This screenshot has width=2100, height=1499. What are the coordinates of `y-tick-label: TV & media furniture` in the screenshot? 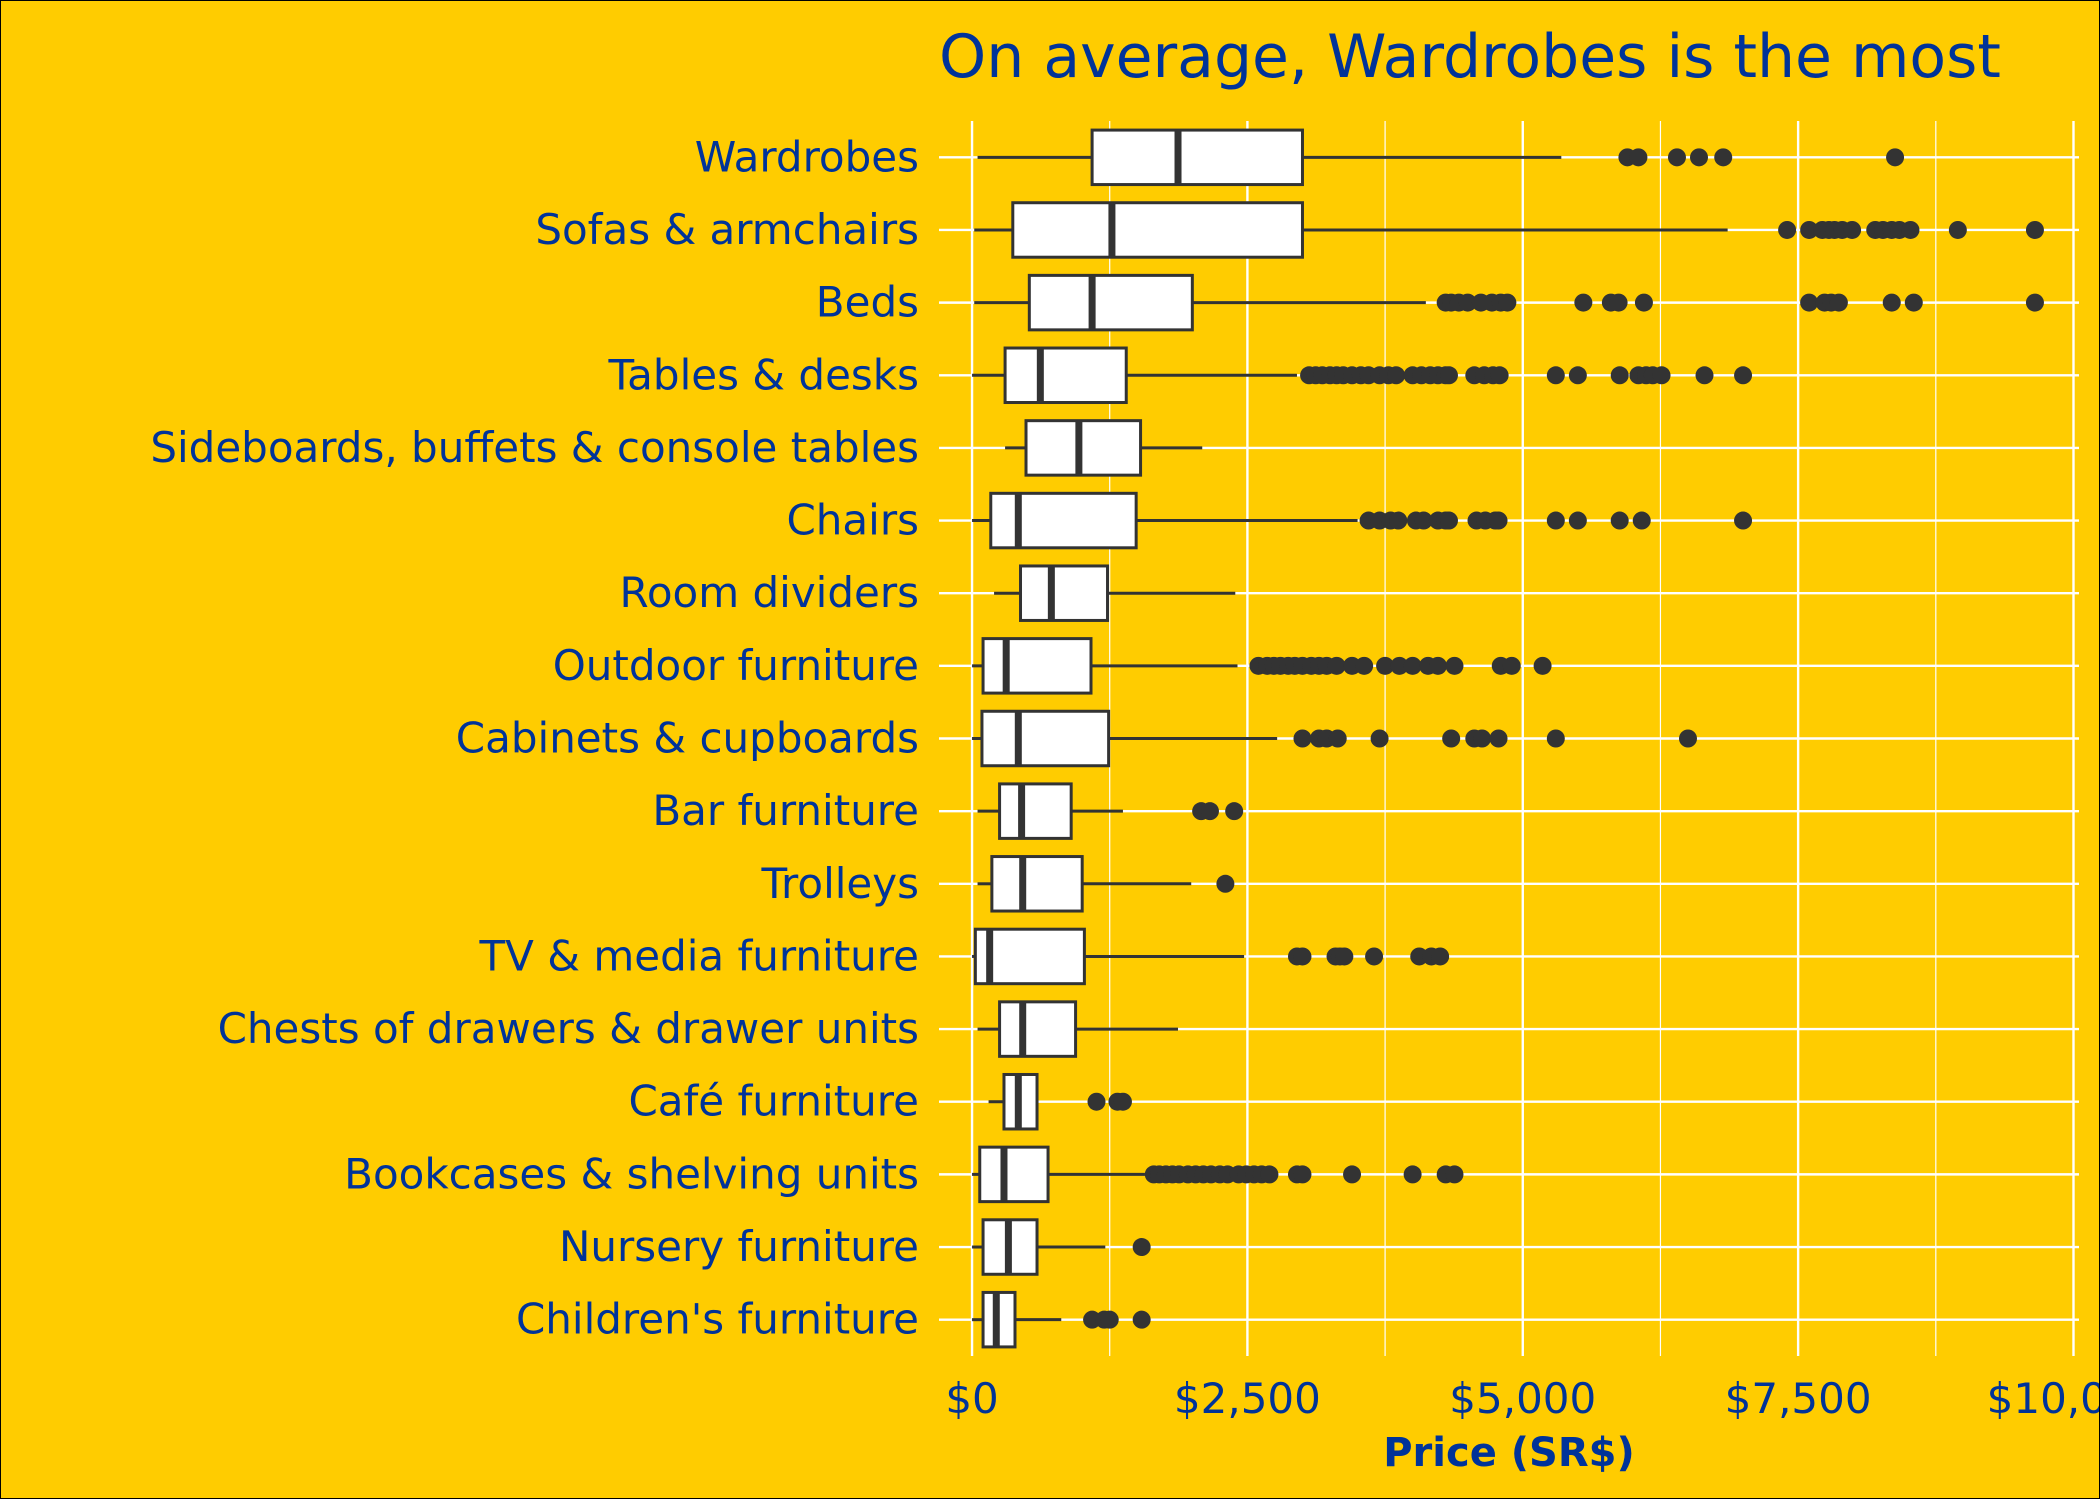 It's located at (698, 955).